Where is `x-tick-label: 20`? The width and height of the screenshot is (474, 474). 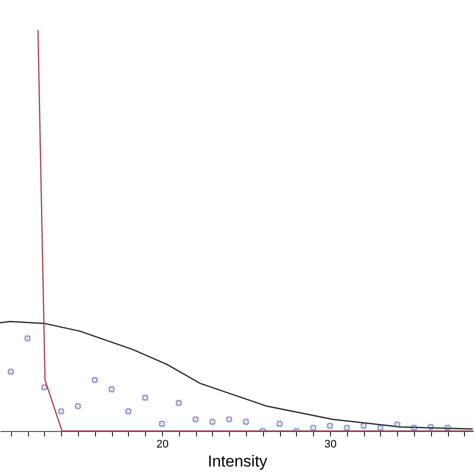
x-tick-label: 20 is located at coordinates (162, 444).